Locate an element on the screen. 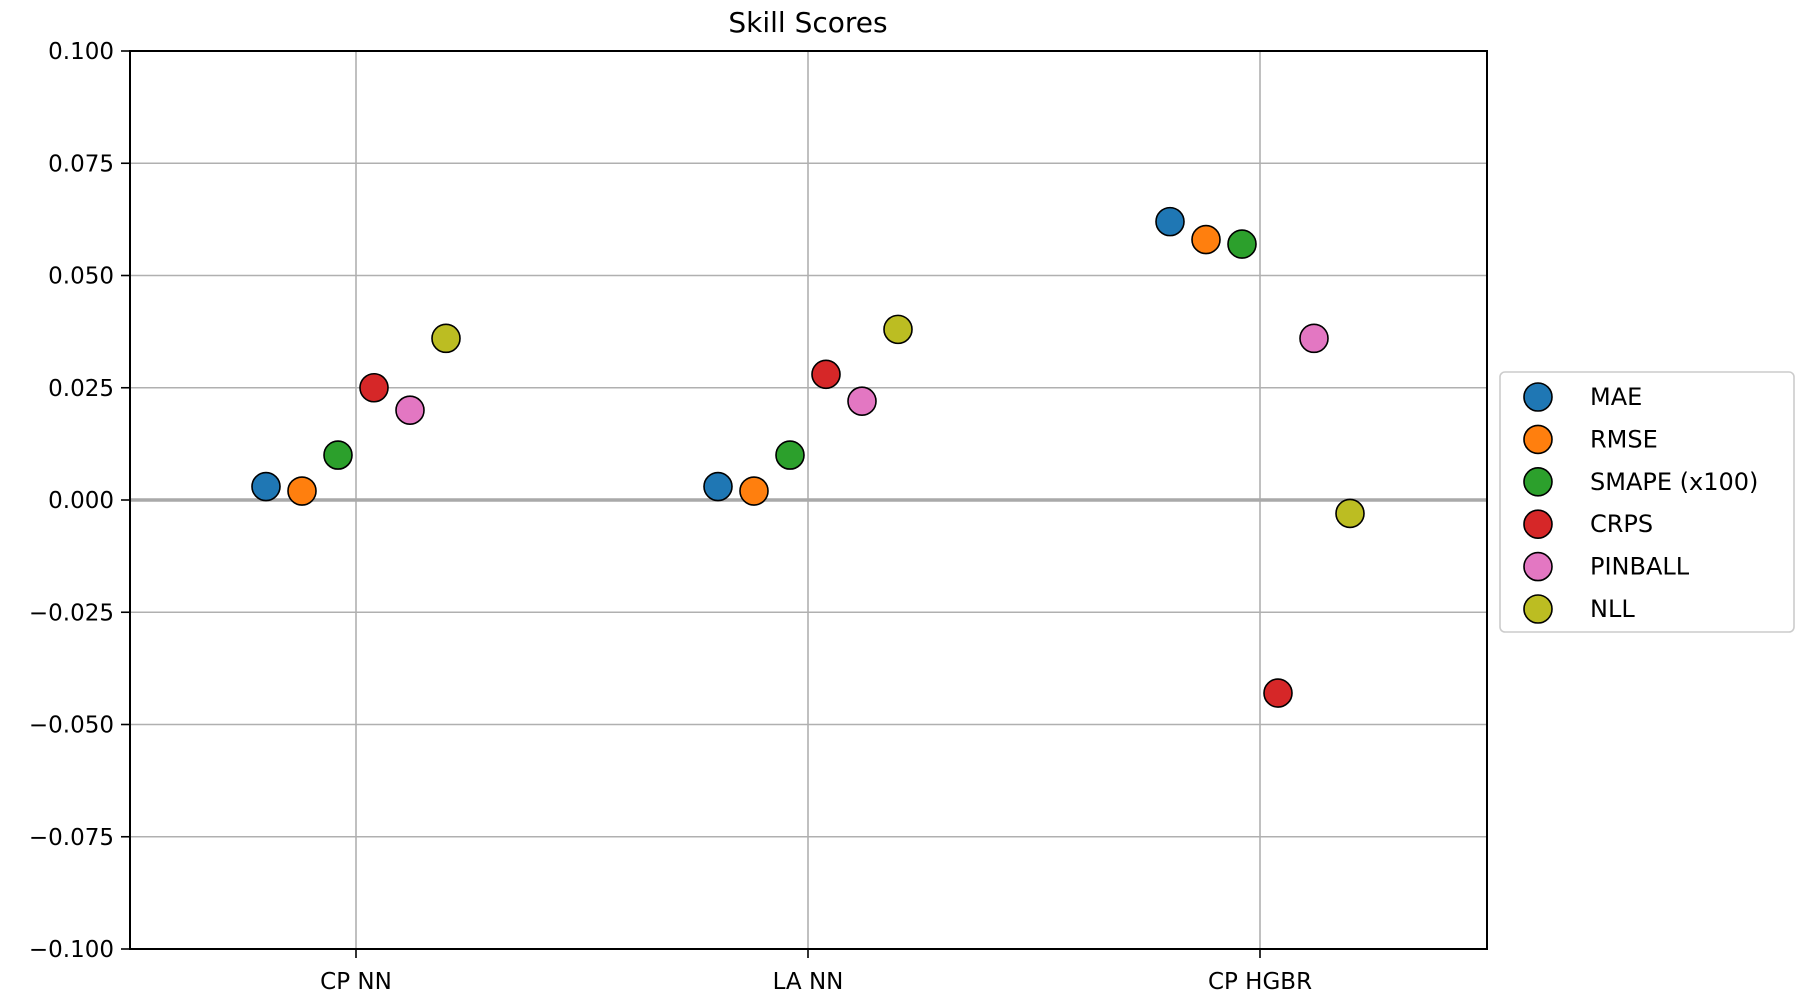 This screenshot has height=1000, width=1800. legend-box is located at coordinates (1647, 502).